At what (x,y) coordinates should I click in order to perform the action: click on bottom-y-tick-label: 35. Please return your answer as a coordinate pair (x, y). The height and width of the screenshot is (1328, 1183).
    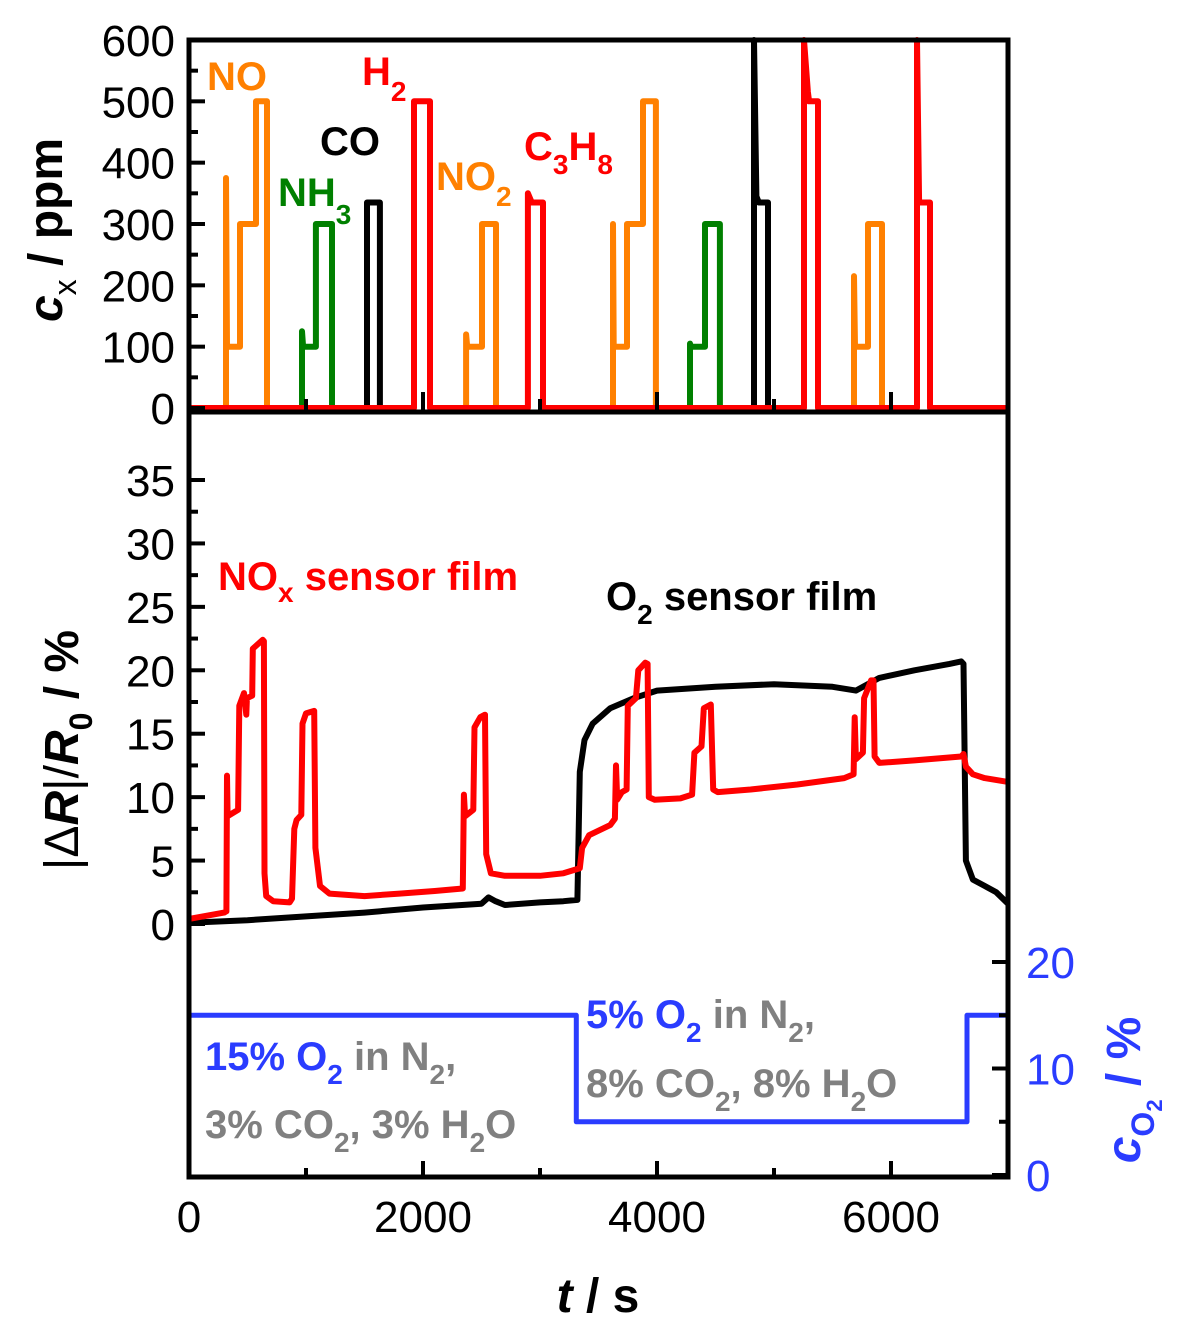
    Looking at the image, I should click on (150, 481).